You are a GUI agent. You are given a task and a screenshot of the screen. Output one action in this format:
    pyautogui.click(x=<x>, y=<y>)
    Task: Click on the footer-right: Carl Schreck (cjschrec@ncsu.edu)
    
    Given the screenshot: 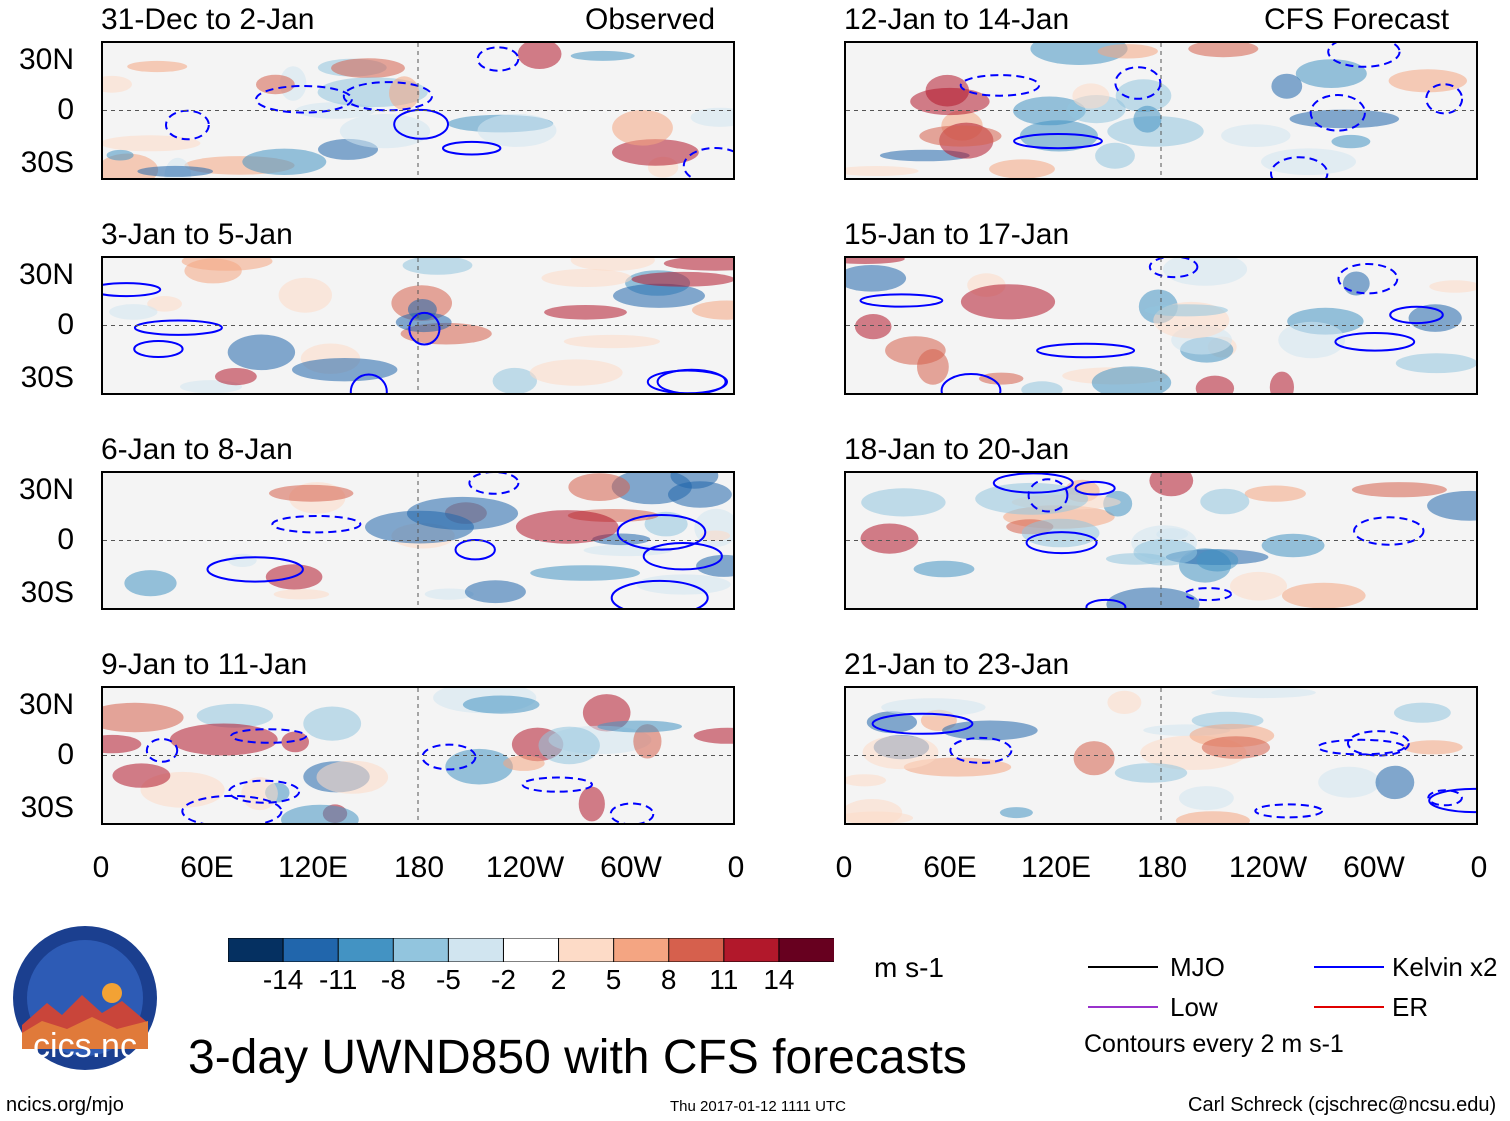 What is the action you would take?
    pyautogui.click(x=1342, y=1105)
    